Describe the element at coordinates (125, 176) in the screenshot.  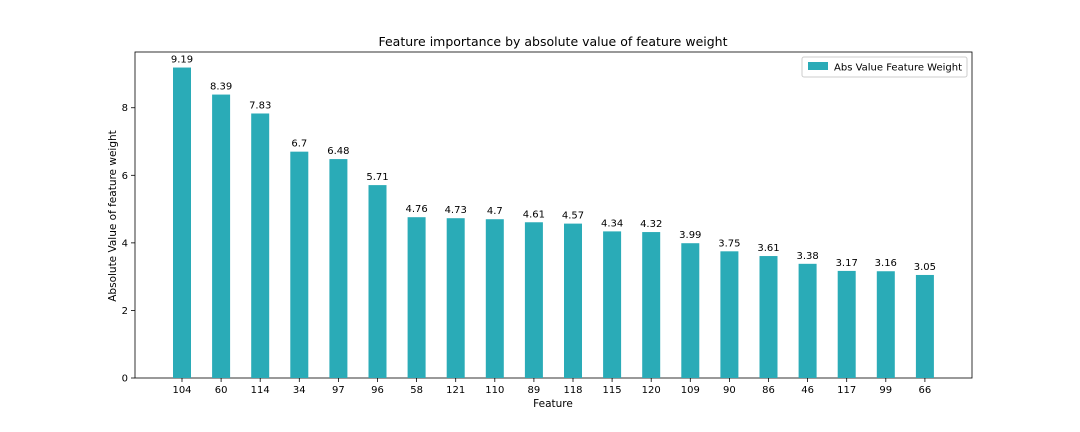
I see `y-tick-label: 6` at that location.